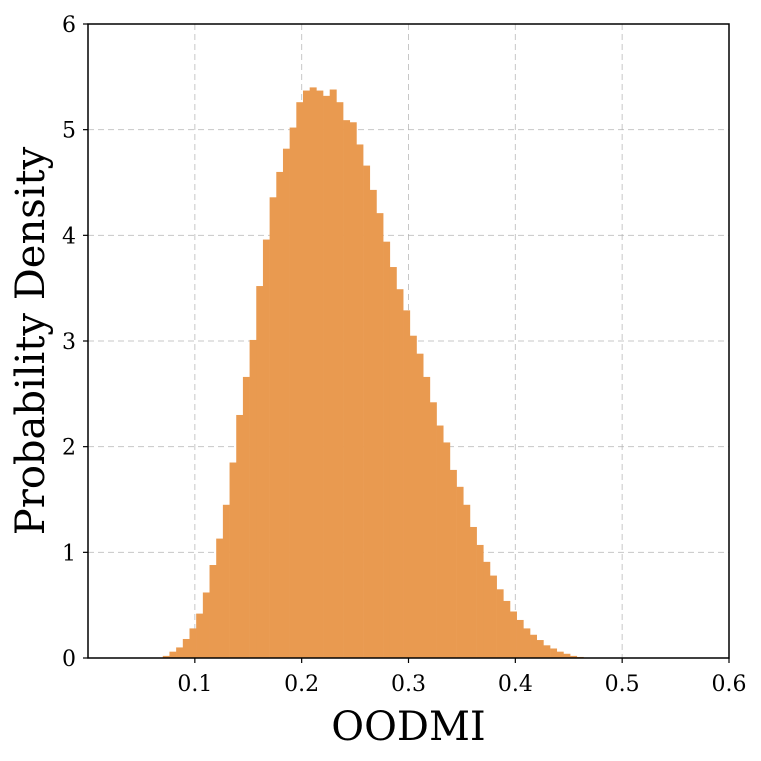 This screenshot has height=761, width=761. I want to click on y-tick-label: 2, so click(69, 448).